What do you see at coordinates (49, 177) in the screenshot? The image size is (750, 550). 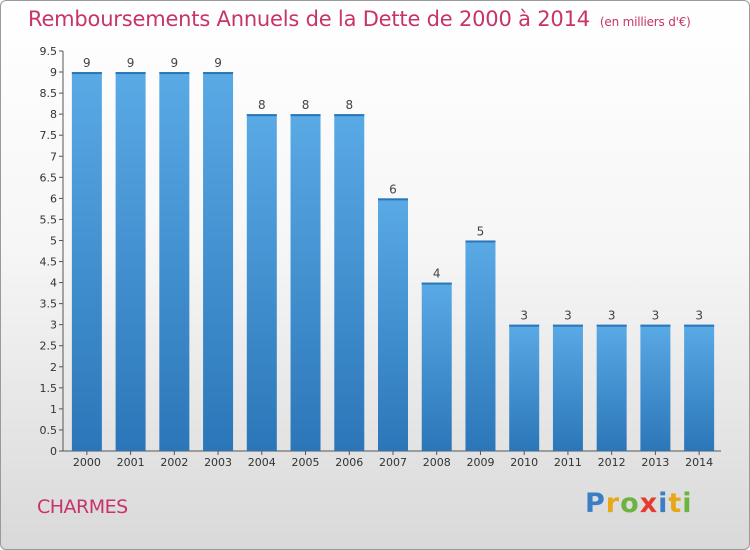 I see `y-tick-label: 6.5` at bounding box center [49, 177].